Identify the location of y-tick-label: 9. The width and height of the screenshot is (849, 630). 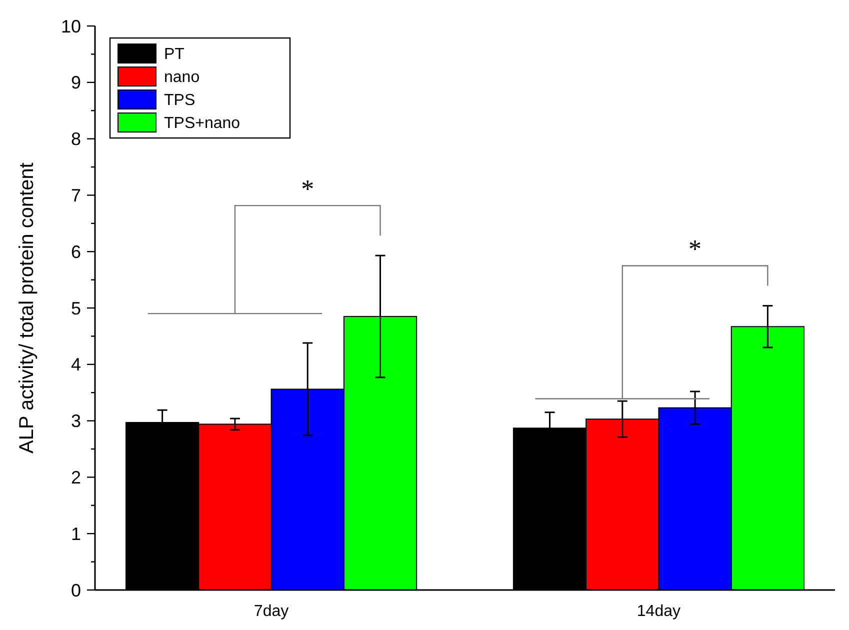
(75, 82).